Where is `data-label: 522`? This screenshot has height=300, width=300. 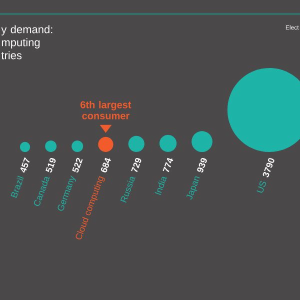 data-label: 522 is located at coordinates (77, 165).